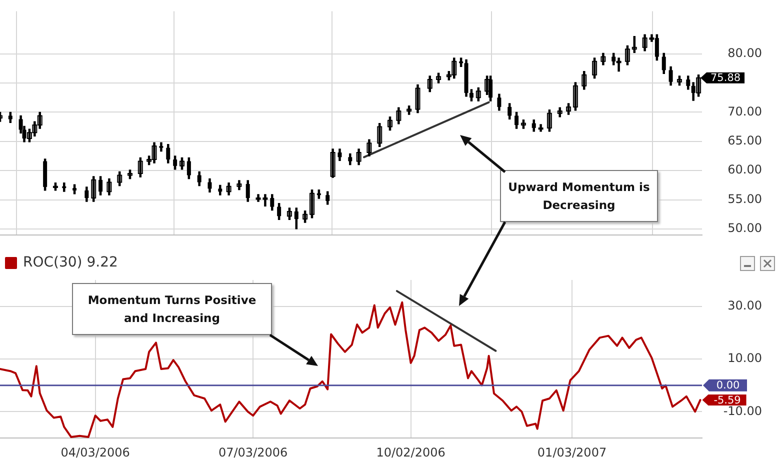  Describe the element at coordinates (728, 386) in the screenshot. I see `ref-line-label: 0.00` at that location.